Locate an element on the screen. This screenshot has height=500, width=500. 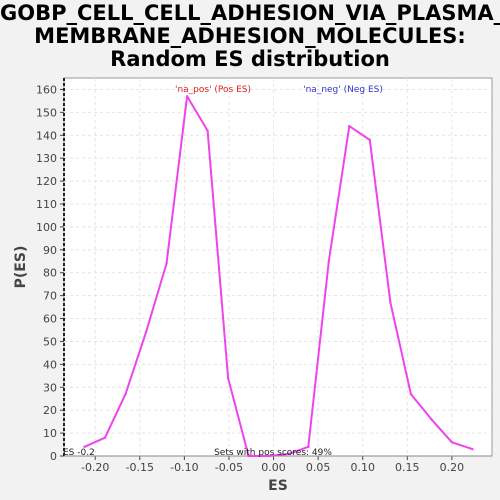
x-tick-label: 0.15 is located at coordinates (407, 467).